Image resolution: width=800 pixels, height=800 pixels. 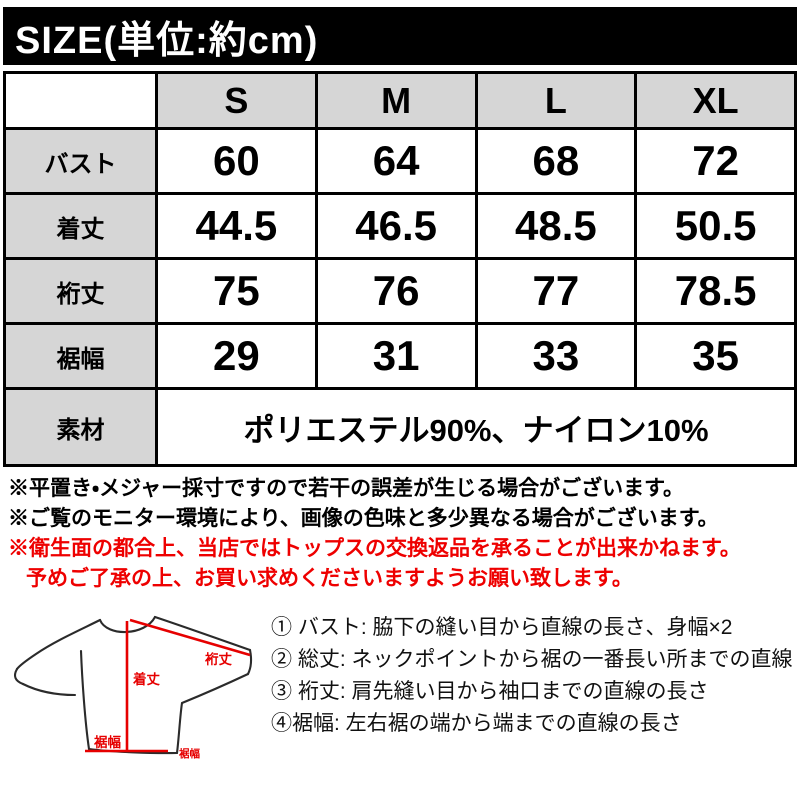 I want to click on row-label-material: 素材, so click(x=80, y=427).